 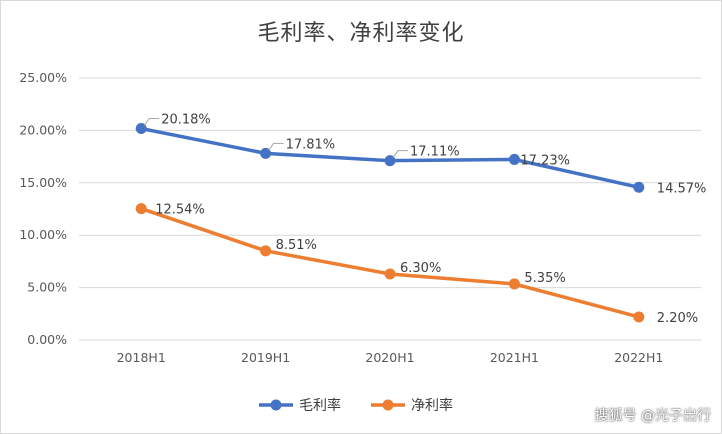 I want to click on y-tick-label: 10.00%, so click(x=43, y=234).